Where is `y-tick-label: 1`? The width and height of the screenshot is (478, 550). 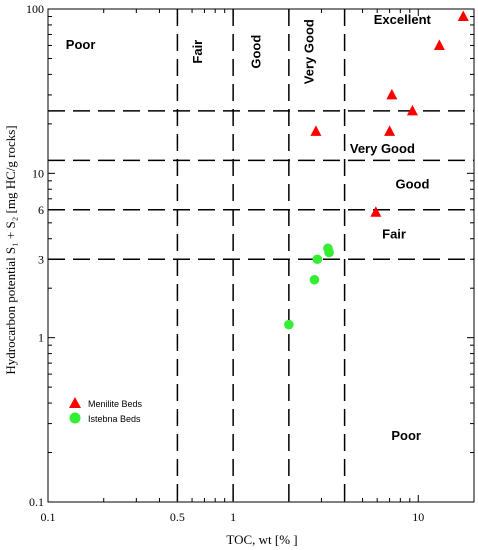 y-tick-label: 1 is located at coordinates (41, 338).